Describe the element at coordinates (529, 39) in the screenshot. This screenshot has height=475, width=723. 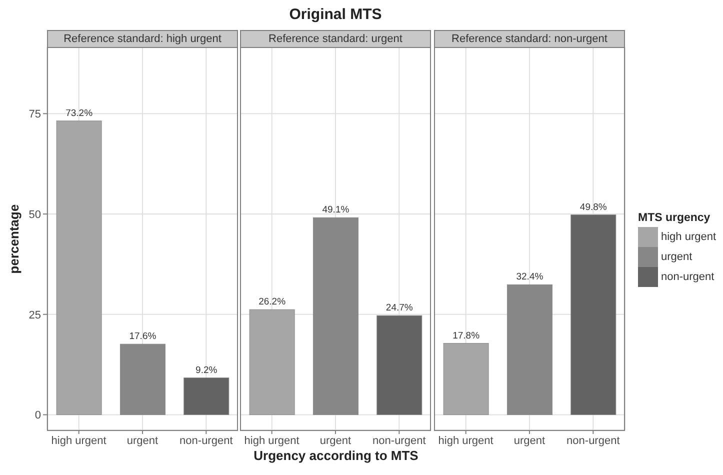
I see `chart-subtitle: Reference standard: non-urgent` at that location.